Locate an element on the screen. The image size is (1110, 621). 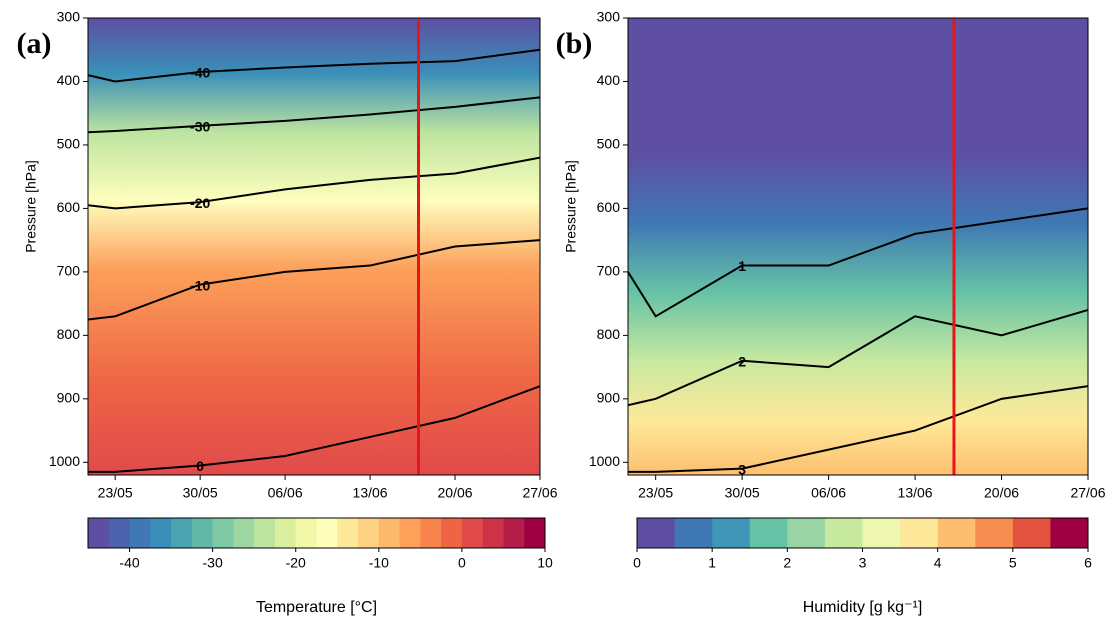
contour-label: -30 is located at coordinates (200, 127).